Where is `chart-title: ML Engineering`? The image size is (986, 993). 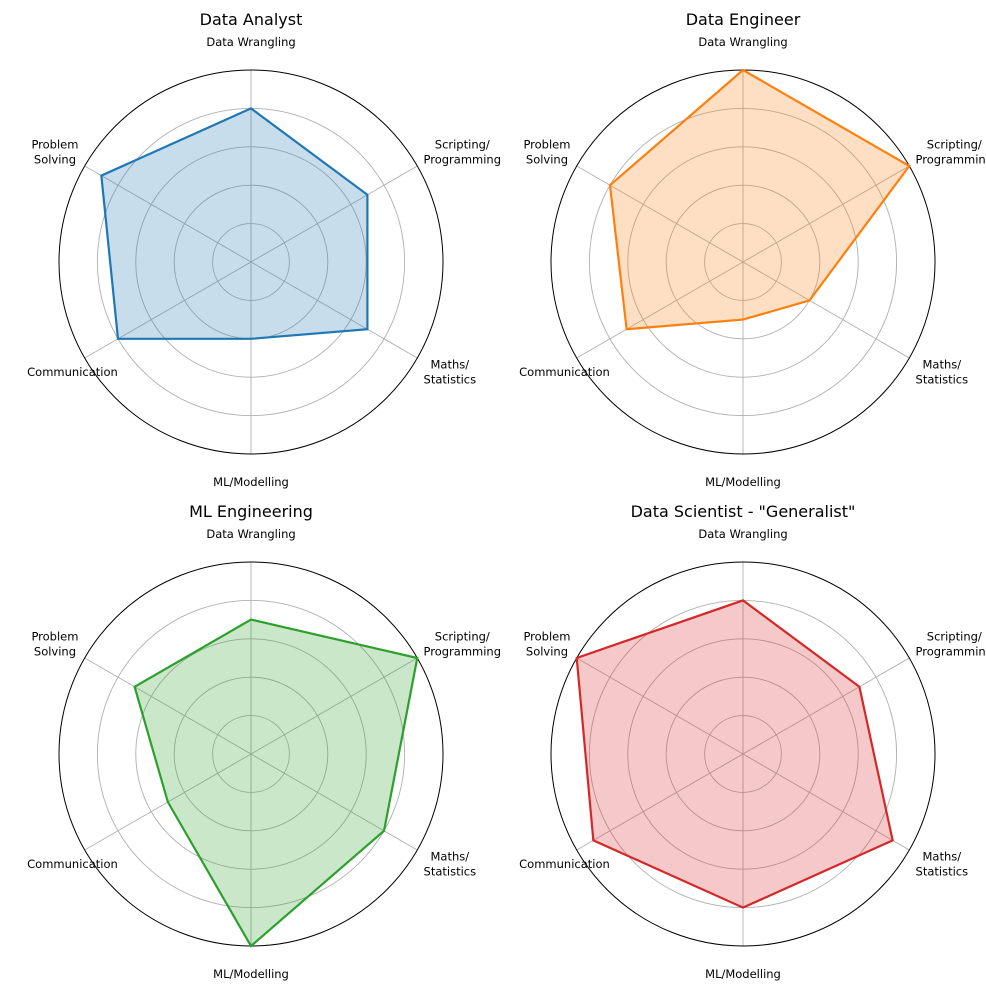
chart-title: ML Engineering is located at coordinates (251, 511).